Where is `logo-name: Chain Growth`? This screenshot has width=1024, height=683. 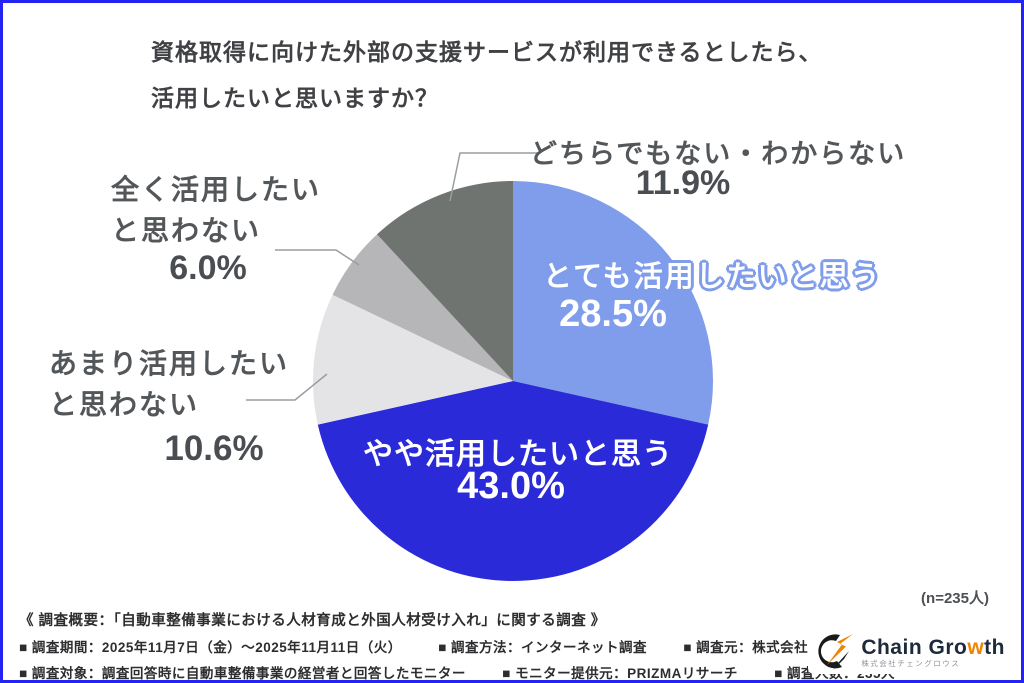
logo-name: Chain Growth is located at coordinates (933, 647).